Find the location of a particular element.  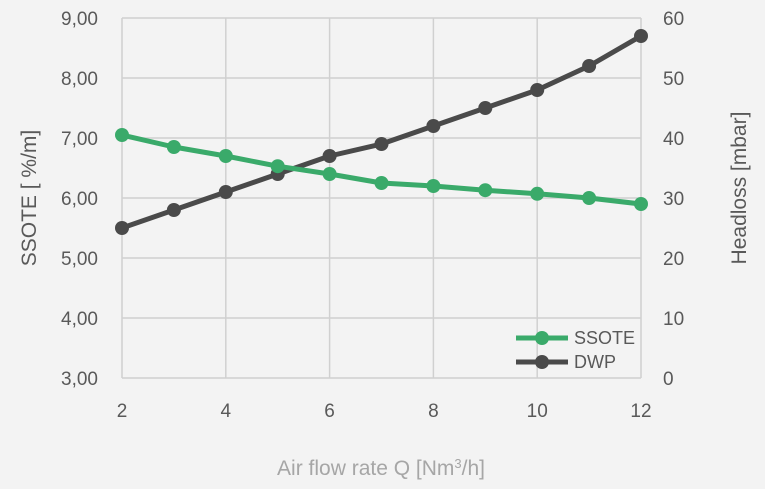

x-tick-label: 2 is located at coordinates (122, 411).